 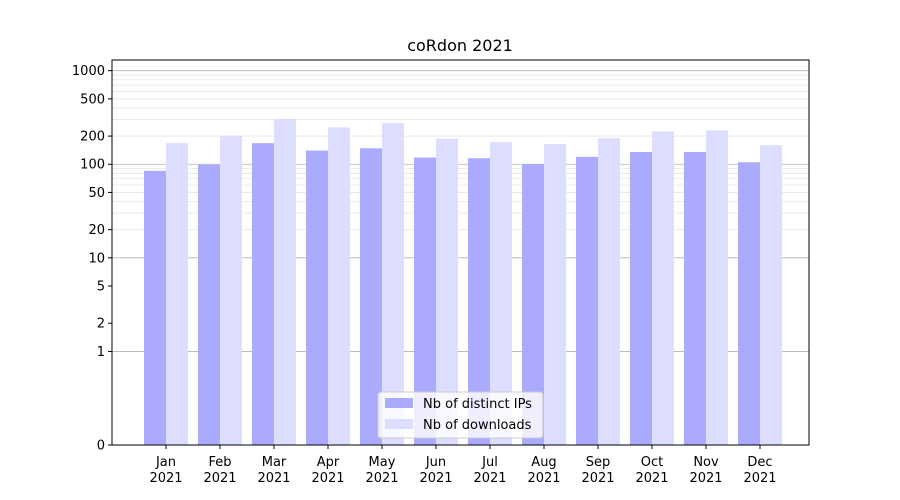 What do you see at coordinates (101, 352) in the screenshot?
I see `y-tick-label: 1` at bounding box center [101, 352].